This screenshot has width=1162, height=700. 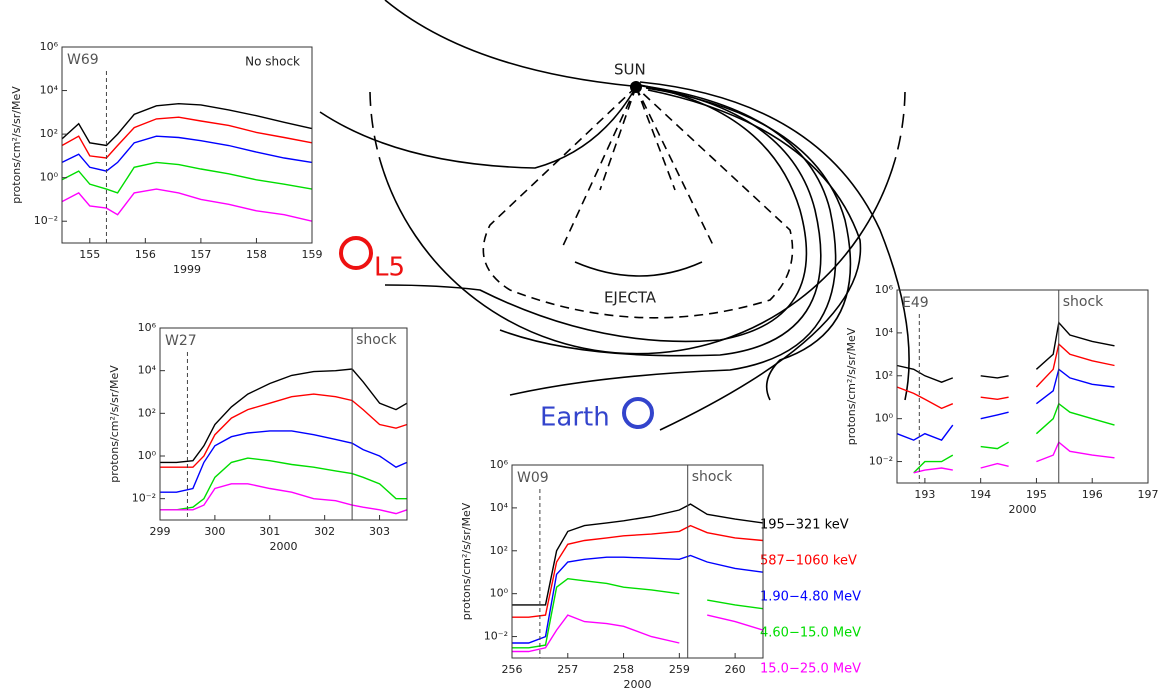 I want to click on x-tick-label: 157, so click(x=200, y=254).